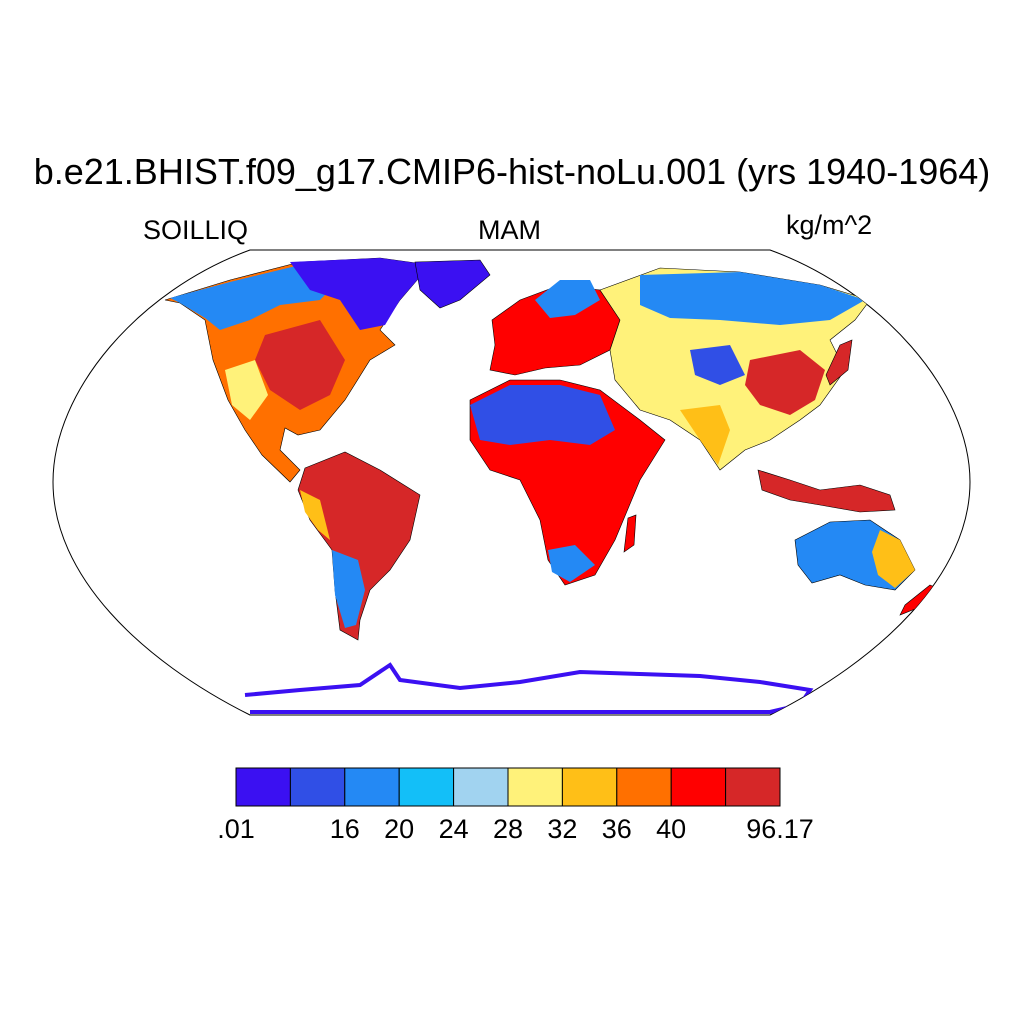 The image size is (1024, 1024). Describe the element at coordinates (918, 600) in the screenshot. I see `land-new-zealand` at that location.